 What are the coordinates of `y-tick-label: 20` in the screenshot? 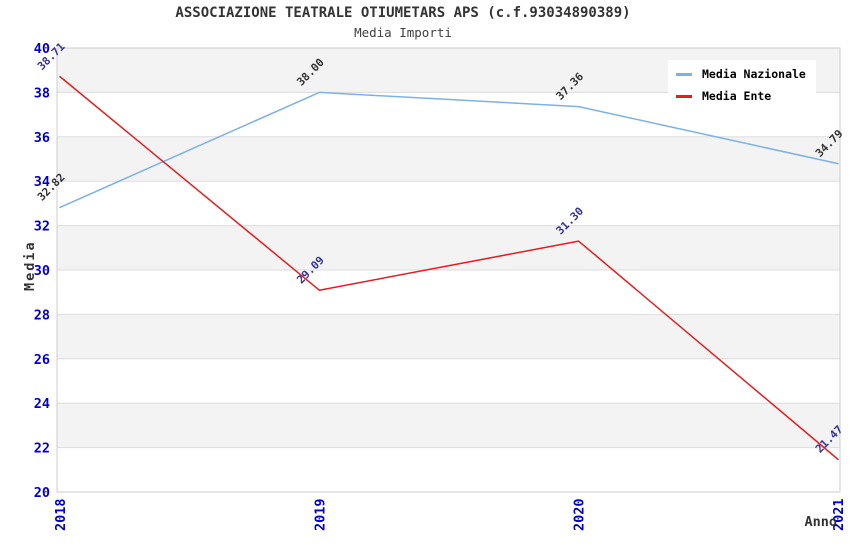 It's located at (42, 493).